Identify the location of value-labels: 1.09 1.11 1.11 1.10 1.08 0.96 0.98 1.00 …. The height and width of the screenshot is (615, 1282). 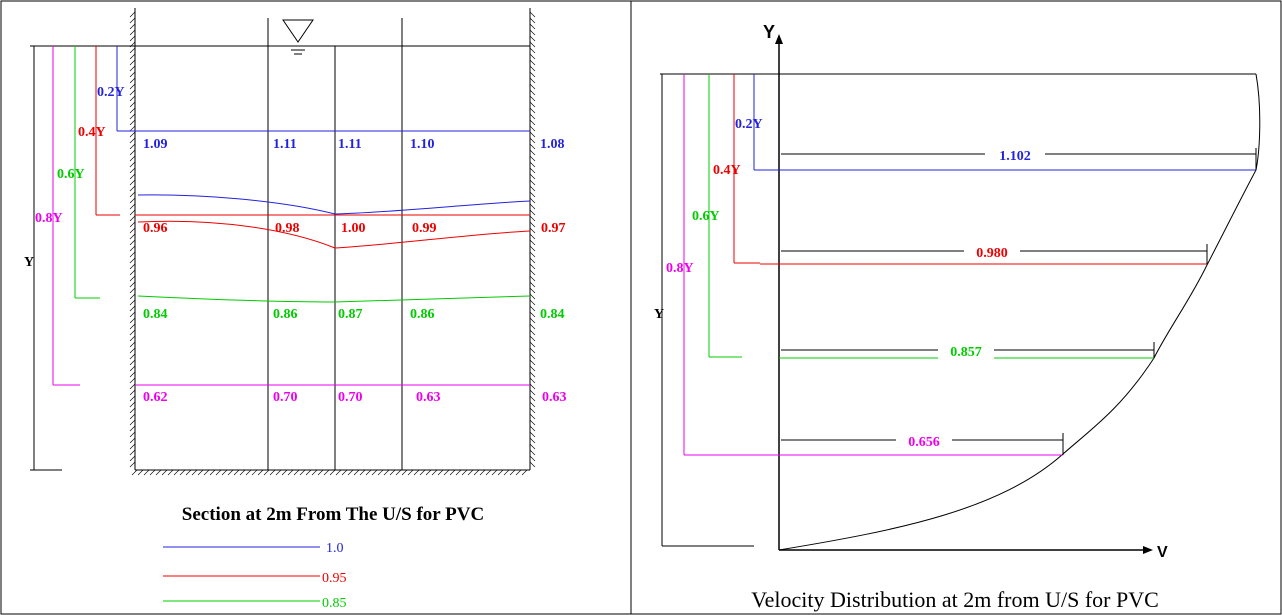
(355, 271).